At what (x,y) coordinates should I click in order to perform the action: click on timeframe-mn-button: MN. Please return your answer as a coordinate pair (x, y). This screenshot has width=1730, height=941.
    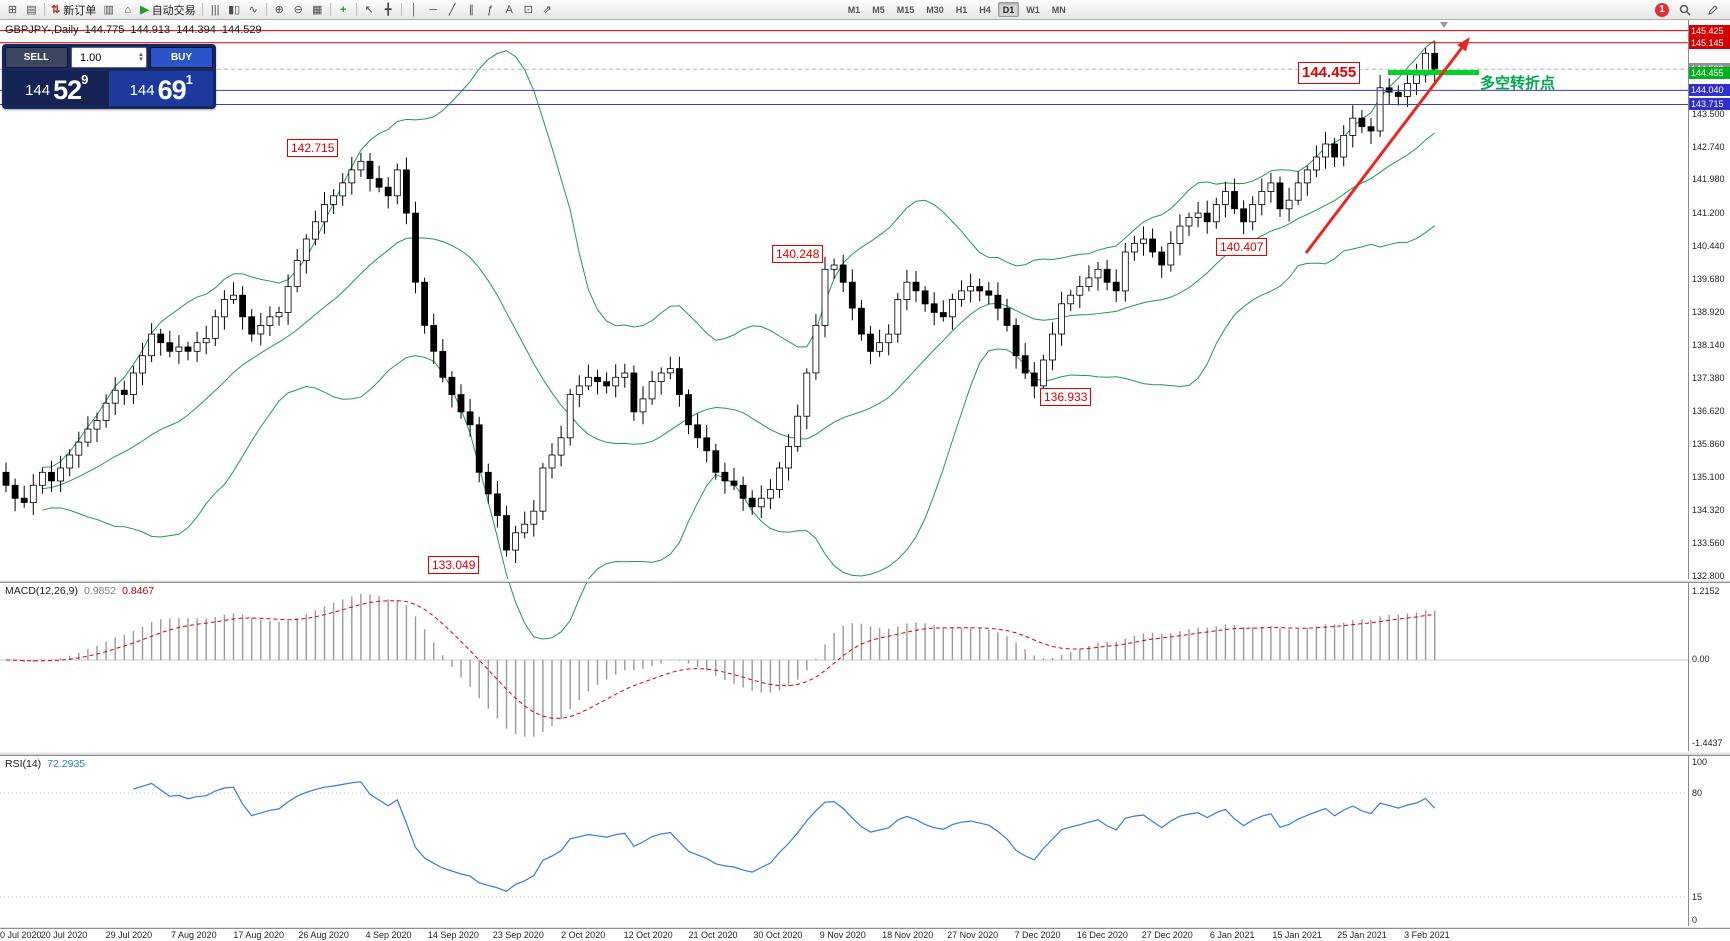
    Looking at the image, I should click on (1059, 9).